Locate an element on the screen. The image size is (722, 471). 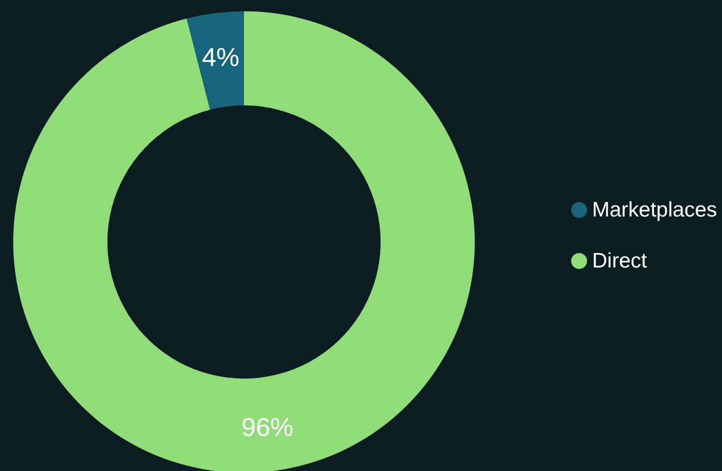
data-label: 96% is located at coordinates (267, 427).